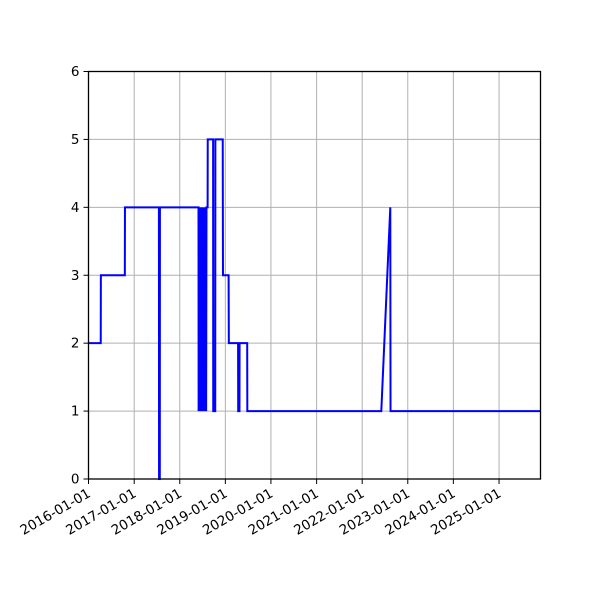 This screenshot has height=600, width=600. What do you see at coordinates (75, 412) in the screenshot?
I see `y-tick-label: 1` at bounding box center [75, 412].